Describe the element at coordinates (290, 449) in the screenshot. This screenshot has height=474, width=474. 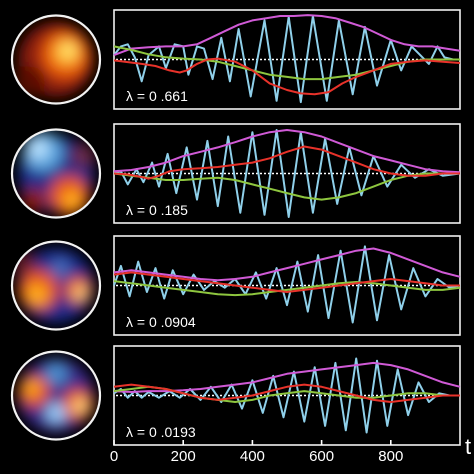
I see `x-axis: 0 200 400 600 800 t` at that location.